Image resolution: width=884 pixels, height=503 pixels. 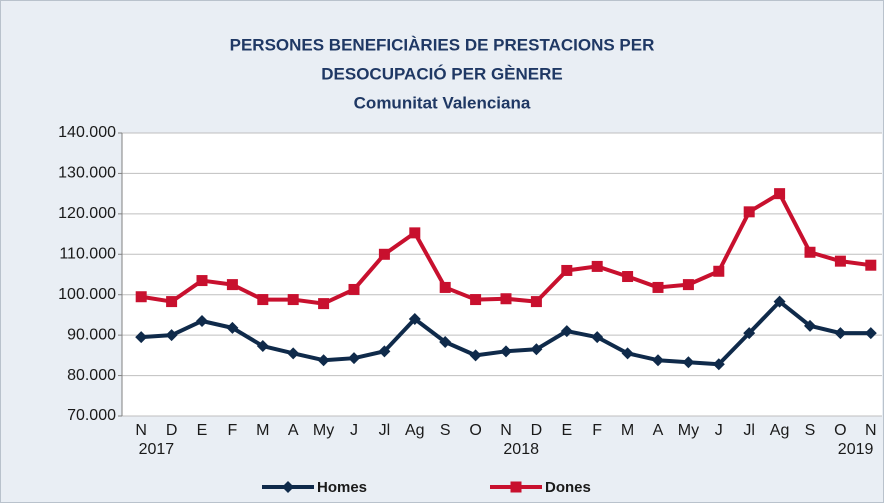 What do you see at coordinates (568, 487) in the screenshot?
I see `legend-label: Dones` at bounding box center [568, 487].